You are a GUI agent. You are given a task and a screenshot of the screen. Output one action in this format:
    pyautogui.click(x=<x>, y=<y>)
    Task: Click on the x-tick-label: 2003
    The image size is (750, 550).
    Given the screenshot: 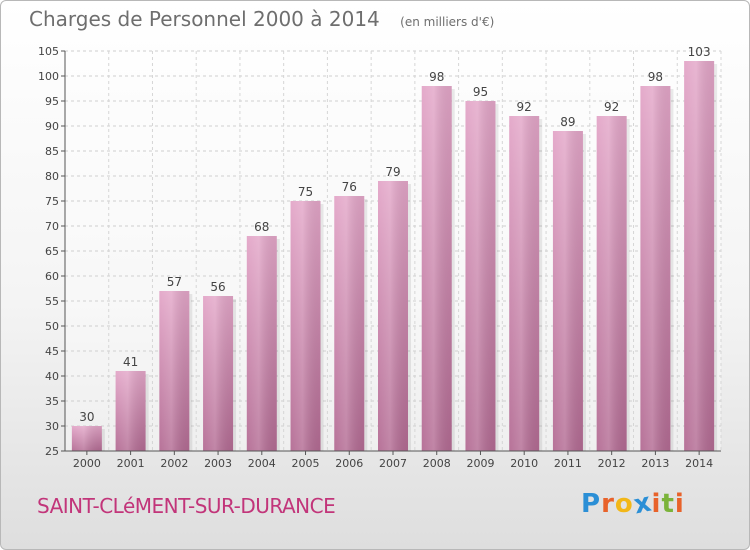 What is the action you would take?
    pyautogui.click(x=218, y=463)
    